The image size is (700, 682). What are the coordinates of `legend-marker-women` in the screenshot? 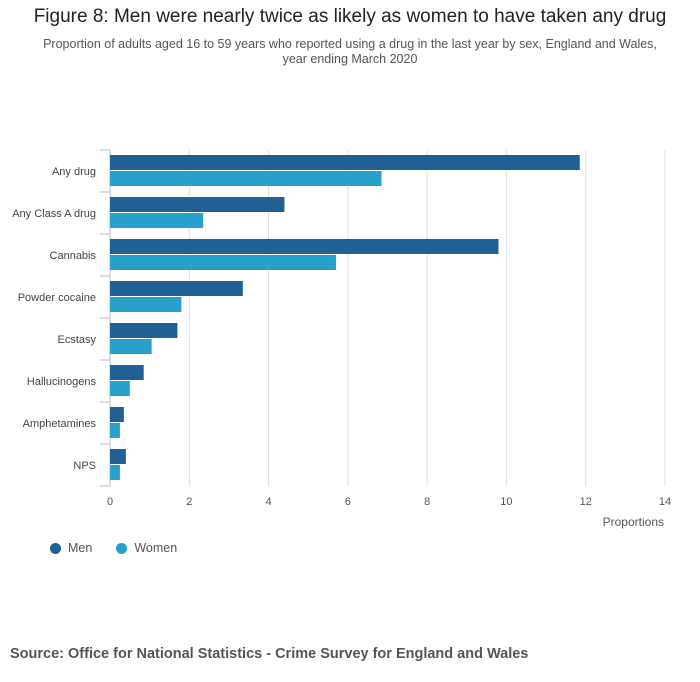 It's located at (122, 548).